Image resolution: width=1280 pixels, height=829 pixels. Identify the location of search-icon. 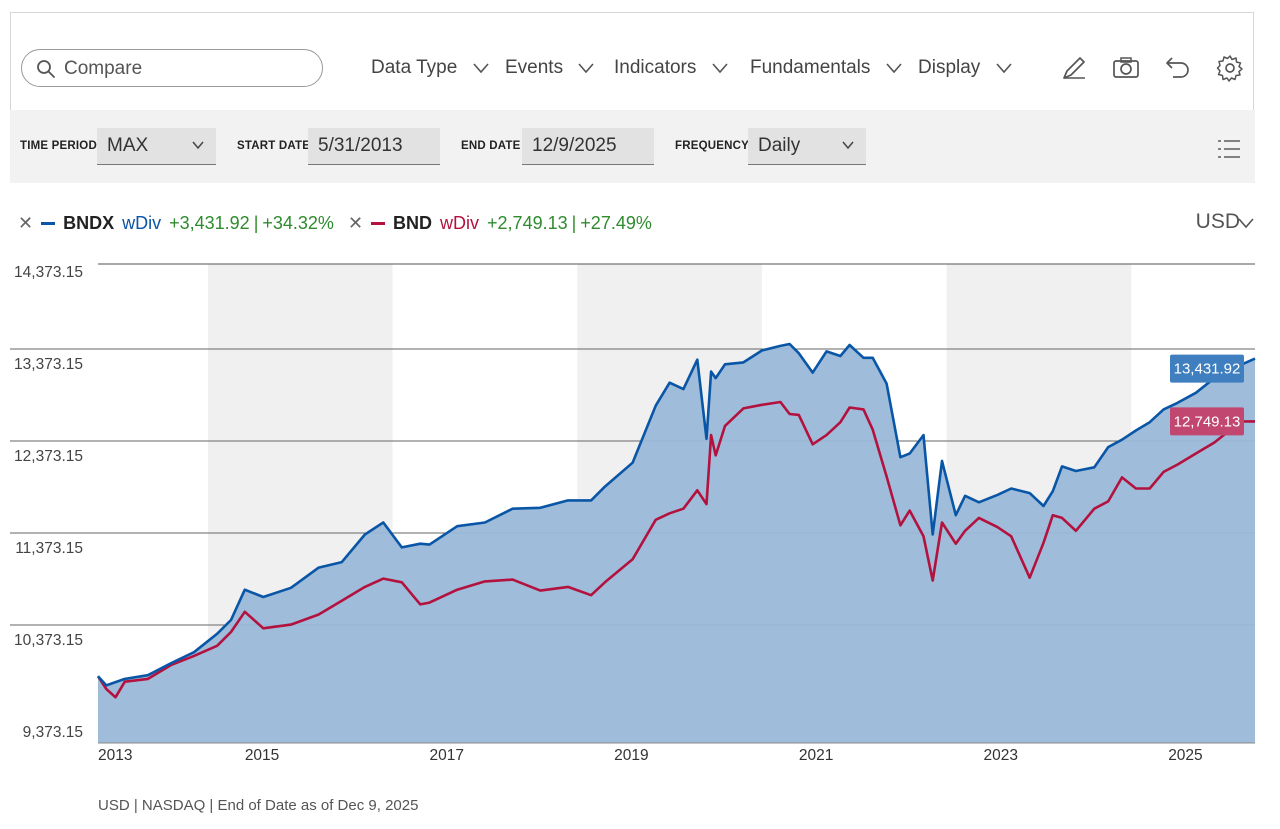
(46, 69).